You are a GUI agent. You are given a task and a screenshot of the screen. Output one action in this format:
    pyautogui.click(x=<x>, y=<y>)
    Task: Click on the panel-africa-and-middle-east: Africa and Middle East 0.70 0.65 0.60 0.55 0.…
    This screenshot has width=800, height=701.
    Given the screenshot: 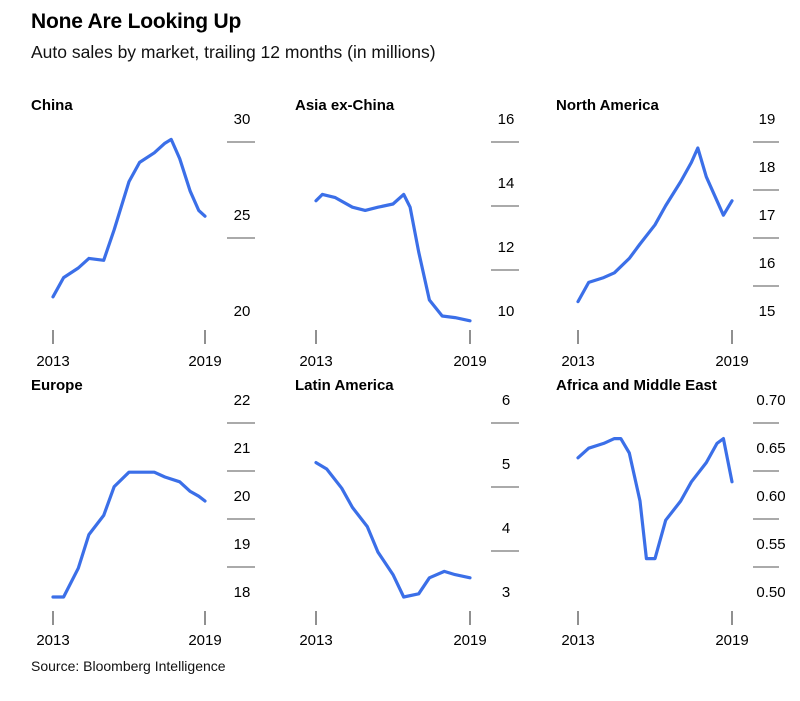 What is the action you would take?
    pyautogui.click(x=671, y=513)
    